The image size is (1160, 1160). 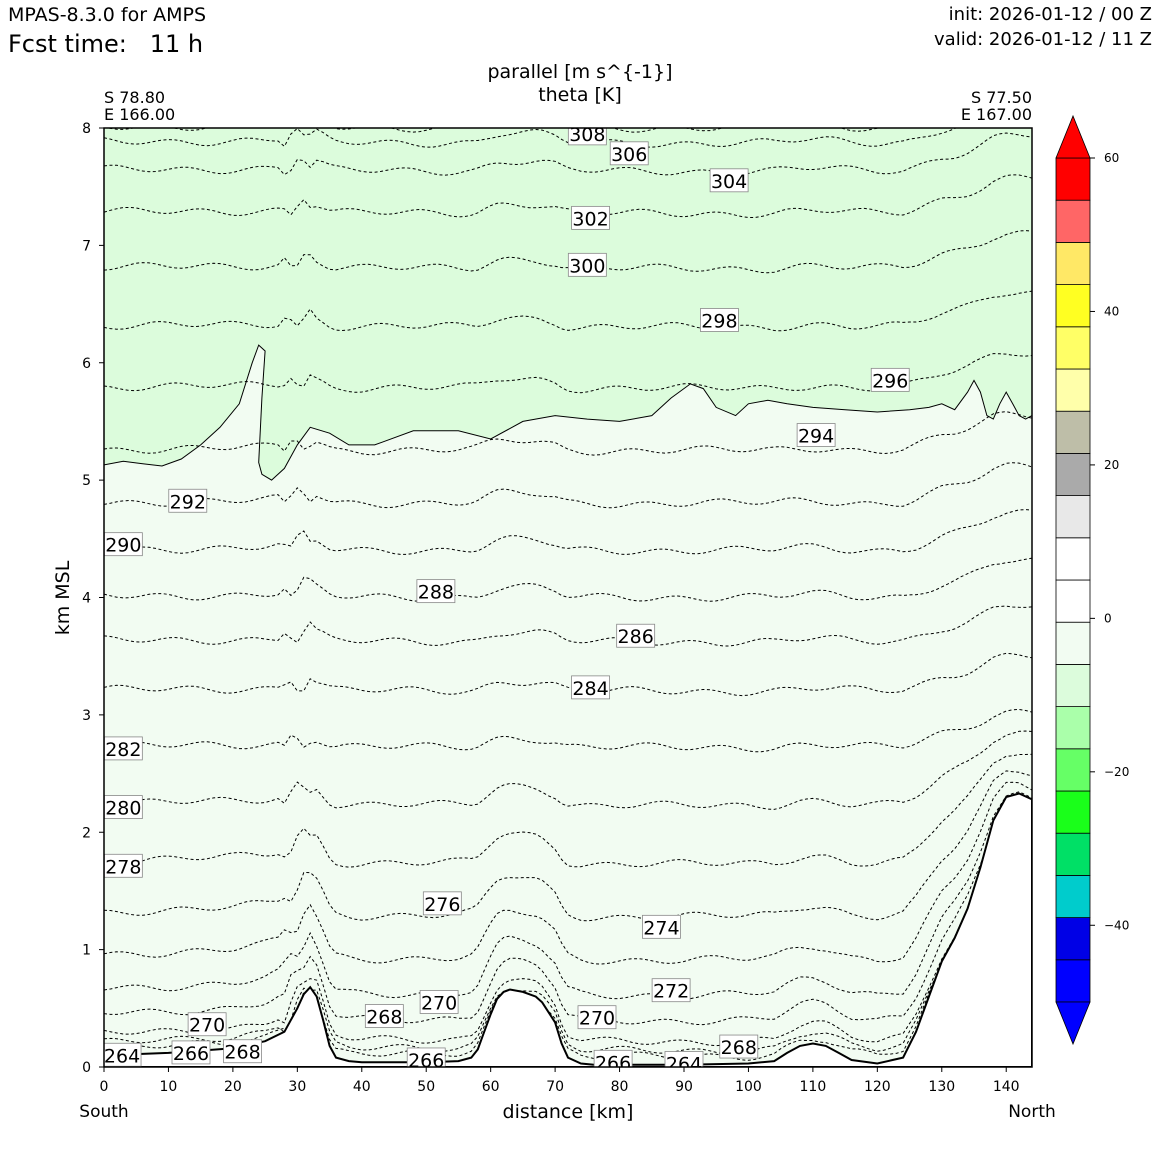 I want to click on colorbar-tick-label: −40, so click(x=1116, y=925).